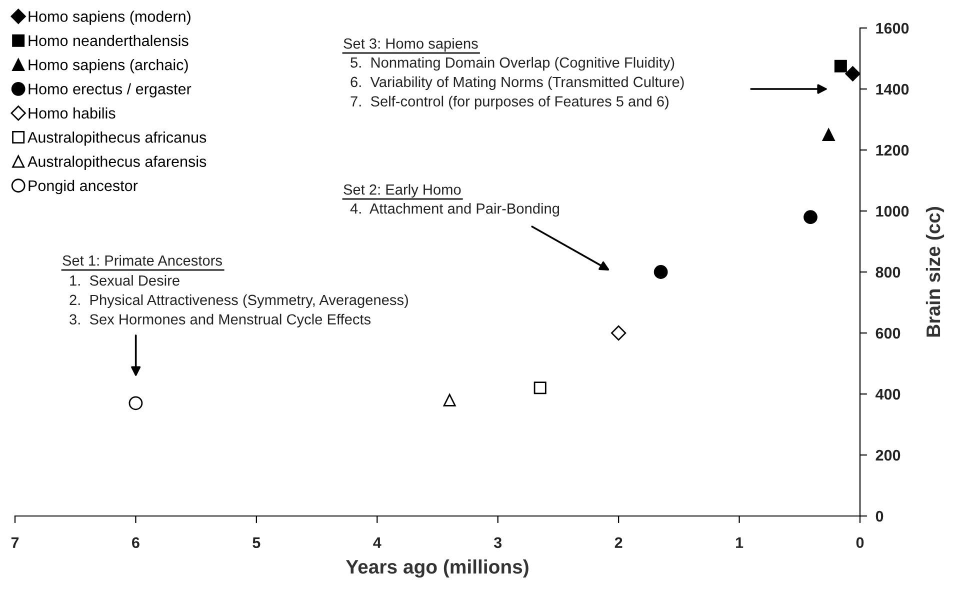  Describe the element at coordinates (498, 542) in the screenshot. I see `x-tick-label: 3` at that location.